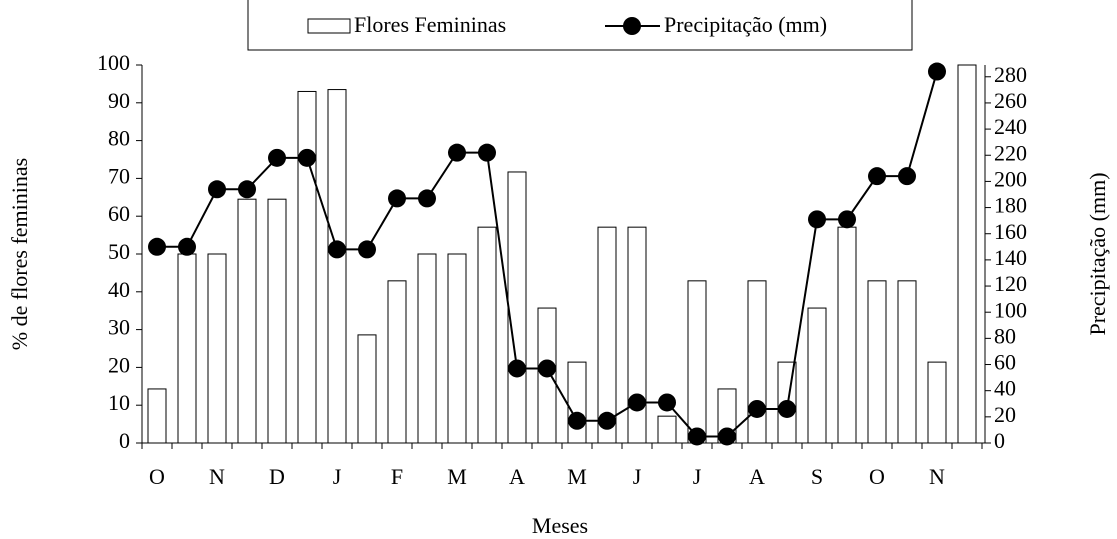  Describe the element at coordinates (329, 26) in the screenshot. I see `legend-bar-swatch` at that location.